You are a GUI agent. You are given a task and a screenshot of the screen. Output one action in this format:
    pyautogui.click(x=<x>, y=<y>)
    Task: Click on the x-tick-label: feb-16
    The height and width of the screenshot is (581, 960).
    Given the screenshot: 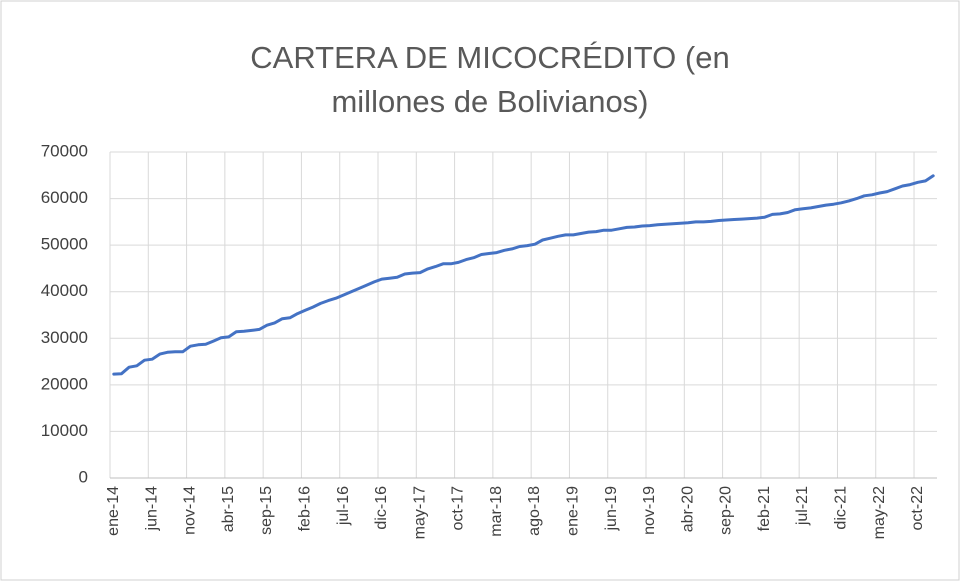 What is the action you would take?
    pyautogui.click(x=304, y=508)
    